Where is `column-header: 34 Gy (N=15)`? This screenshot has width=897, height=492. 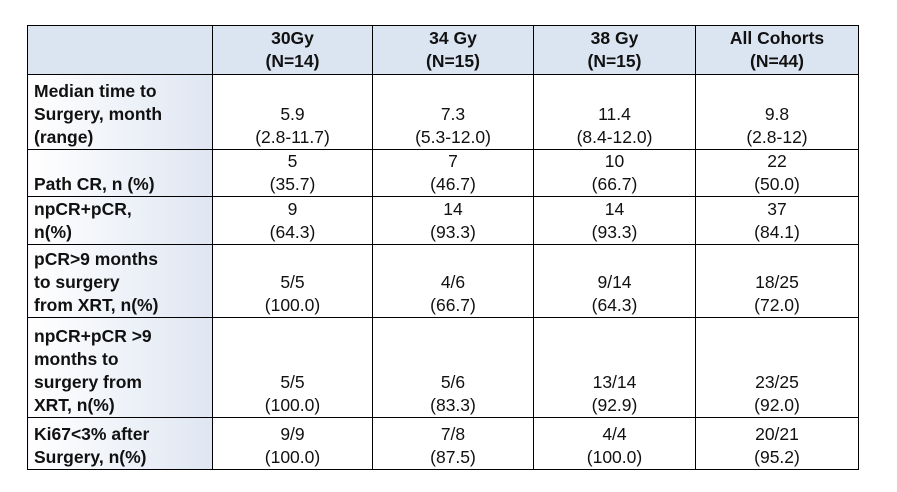
column-header: 34 Gy (N=15) is located at coordinates (453, 50).